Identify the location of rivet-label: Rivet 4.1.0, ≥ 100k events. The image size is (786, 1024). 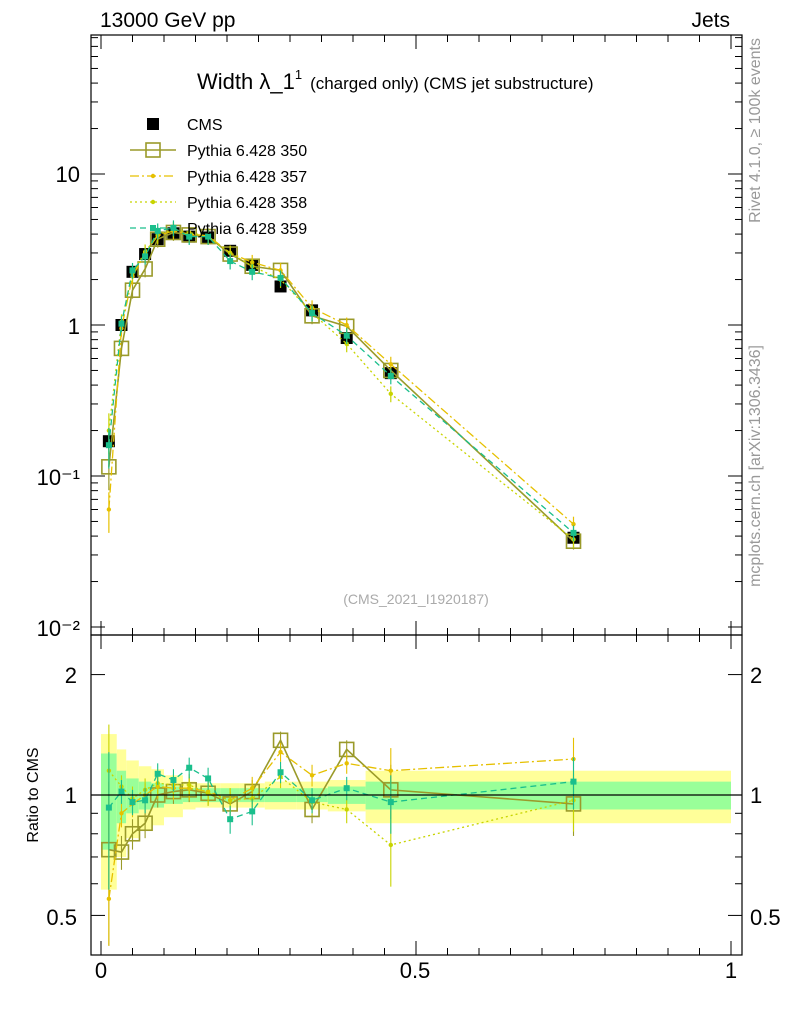
(755, 130).